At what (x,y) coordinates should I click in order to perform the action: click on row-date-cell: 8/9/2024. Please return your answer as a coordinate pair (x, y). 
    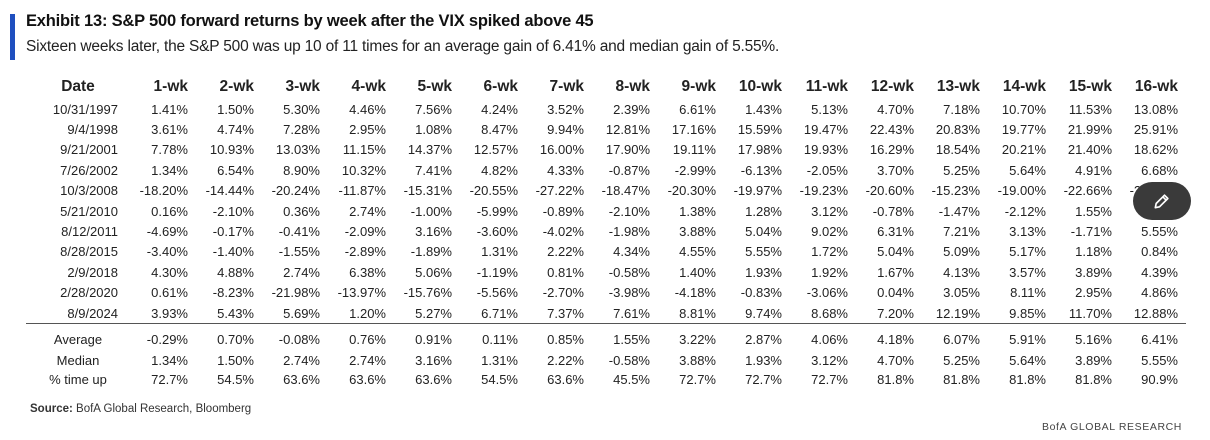
    Looking at the image, I should click on (78, 313).